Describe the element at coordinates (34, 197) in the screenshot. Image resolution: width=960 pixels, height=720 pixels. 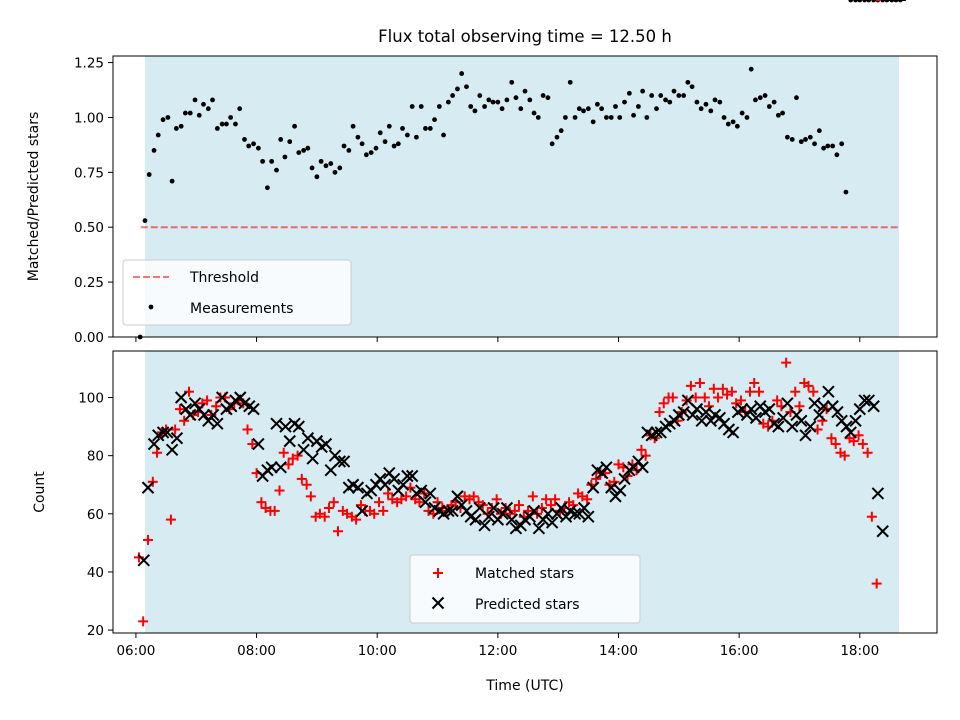
I see `ratio-y-axis-label: Matched/Predicted stars` at that location.